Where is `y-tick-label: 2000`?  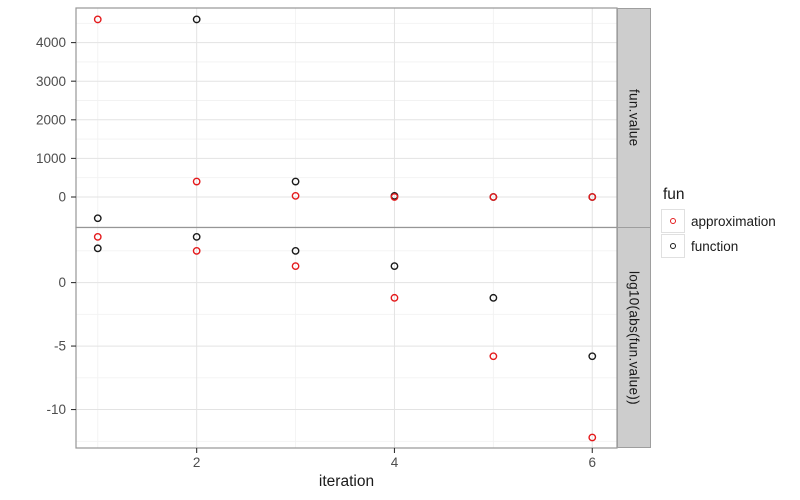 y-tick-label: 2000 is located at coordinates (51, 119).